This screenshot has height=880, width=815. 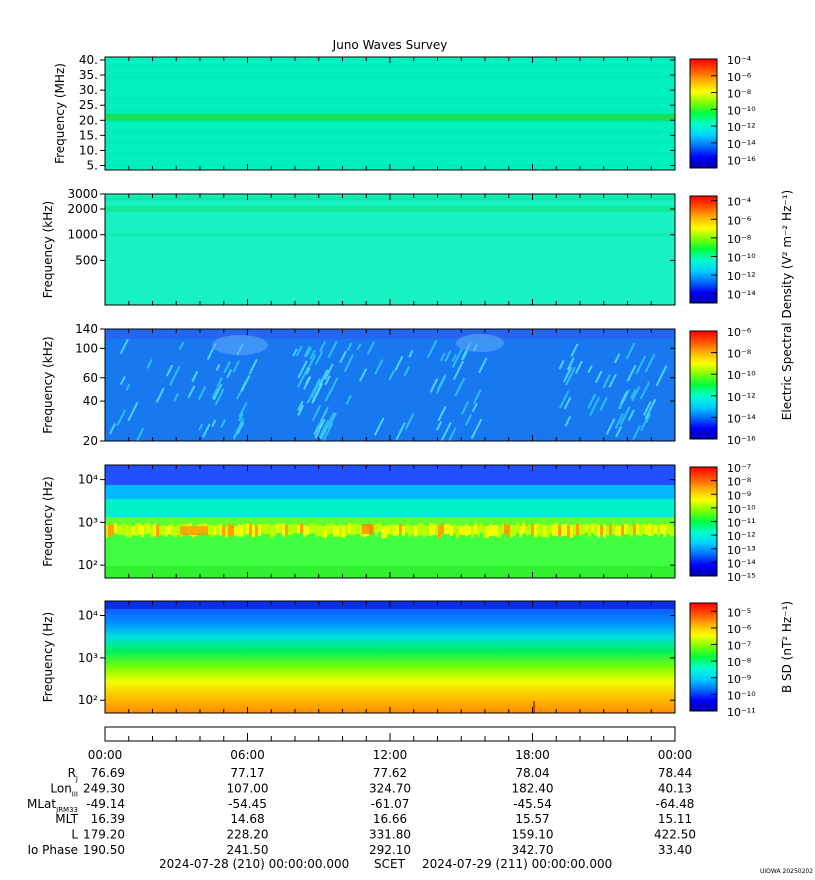 I want to click on colorbar-label-magnetic: B SD (nT² Hz⁻¹), so click(x=787, y=647).